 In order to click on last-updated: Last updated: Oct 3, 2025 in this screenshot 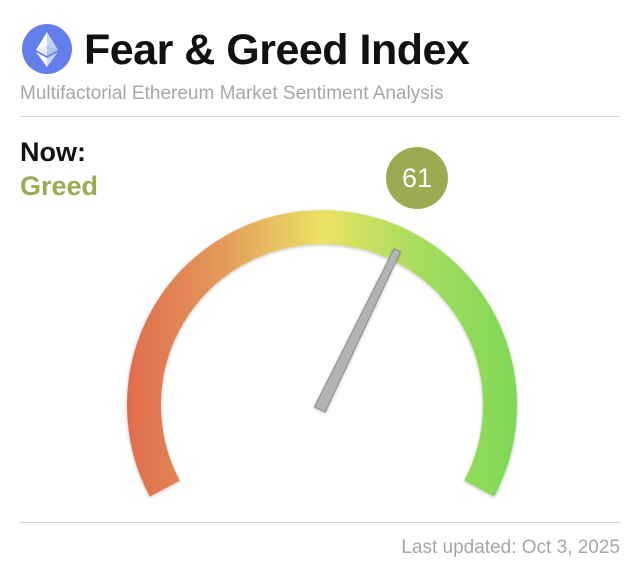, I will do `click(510, 547)`.